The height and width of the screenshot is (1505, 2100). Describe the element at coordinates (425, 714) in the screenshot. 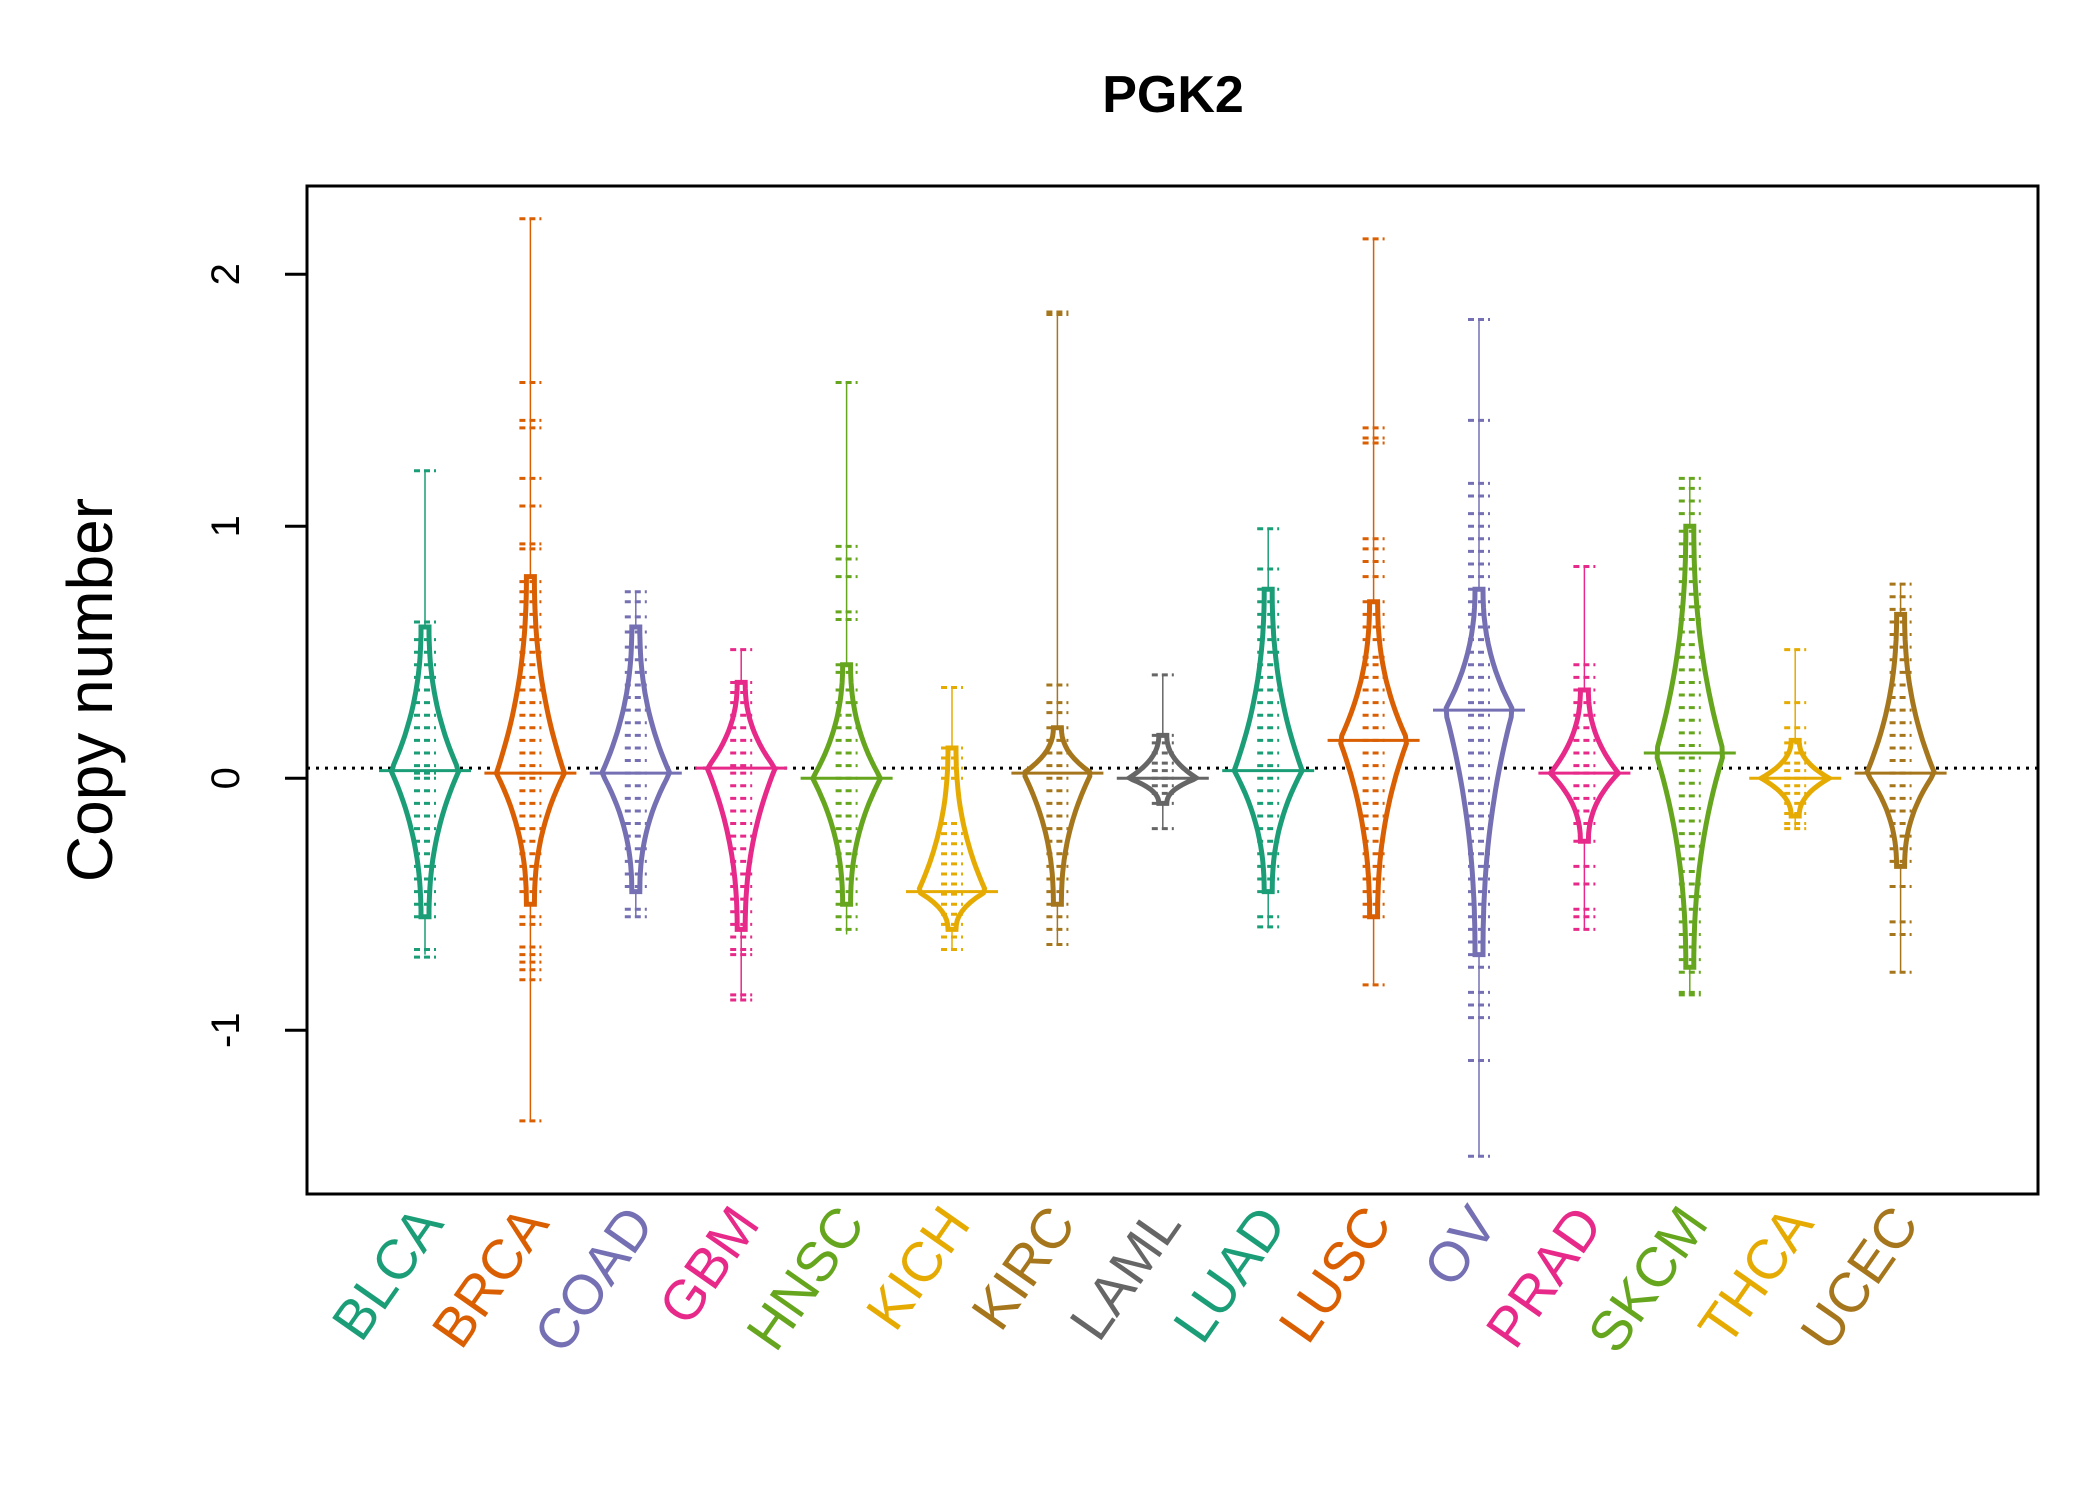

I see `bean-blca` at that location.